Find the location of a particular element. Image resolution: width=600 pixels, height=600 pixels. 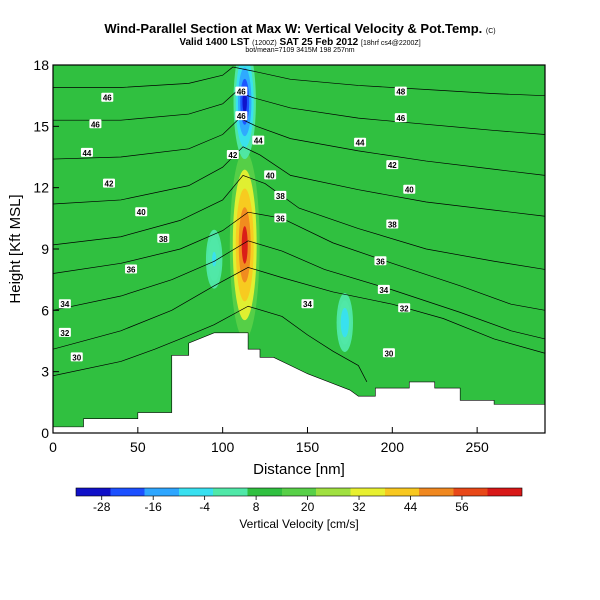

contour-label-5: 38 is located at coordinates (163, 238).